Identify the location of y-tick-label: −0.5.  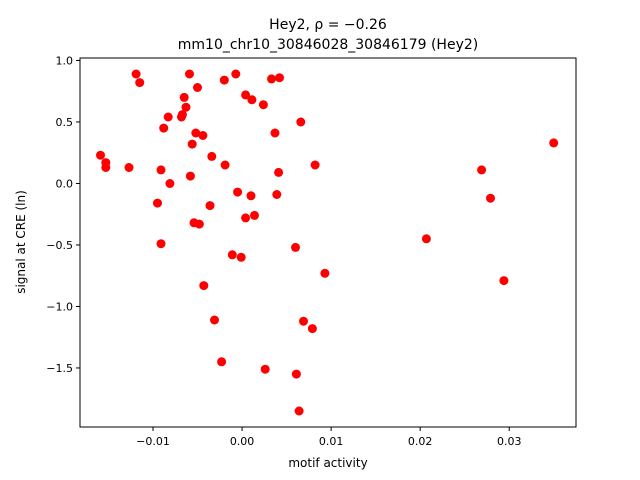
(59, 245).